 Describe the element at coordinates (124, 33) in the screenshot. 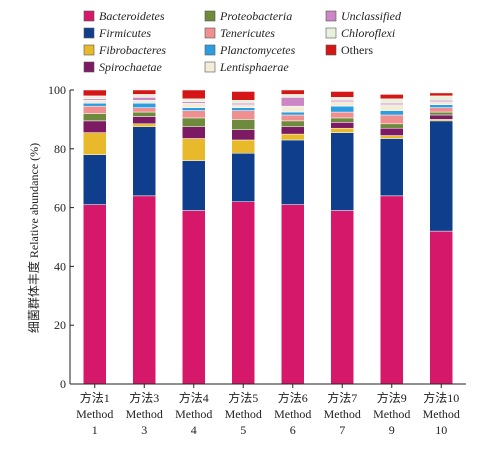

I see `legend-label: Firmicutes` at that location.